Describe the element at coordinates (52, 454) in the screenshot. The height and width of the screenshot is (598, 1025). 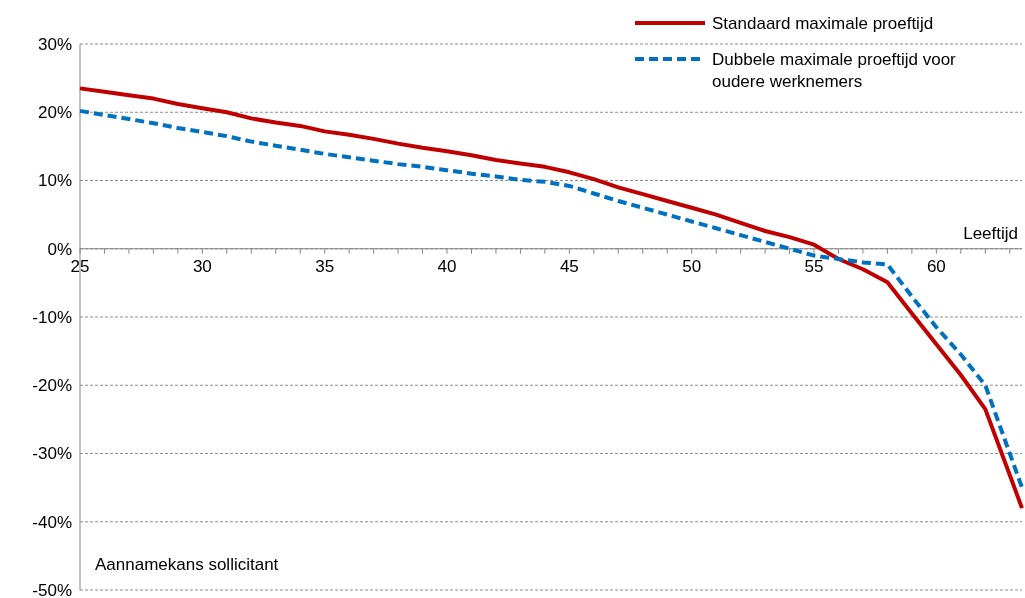
I see `y-tick-label: -30%` at that location.